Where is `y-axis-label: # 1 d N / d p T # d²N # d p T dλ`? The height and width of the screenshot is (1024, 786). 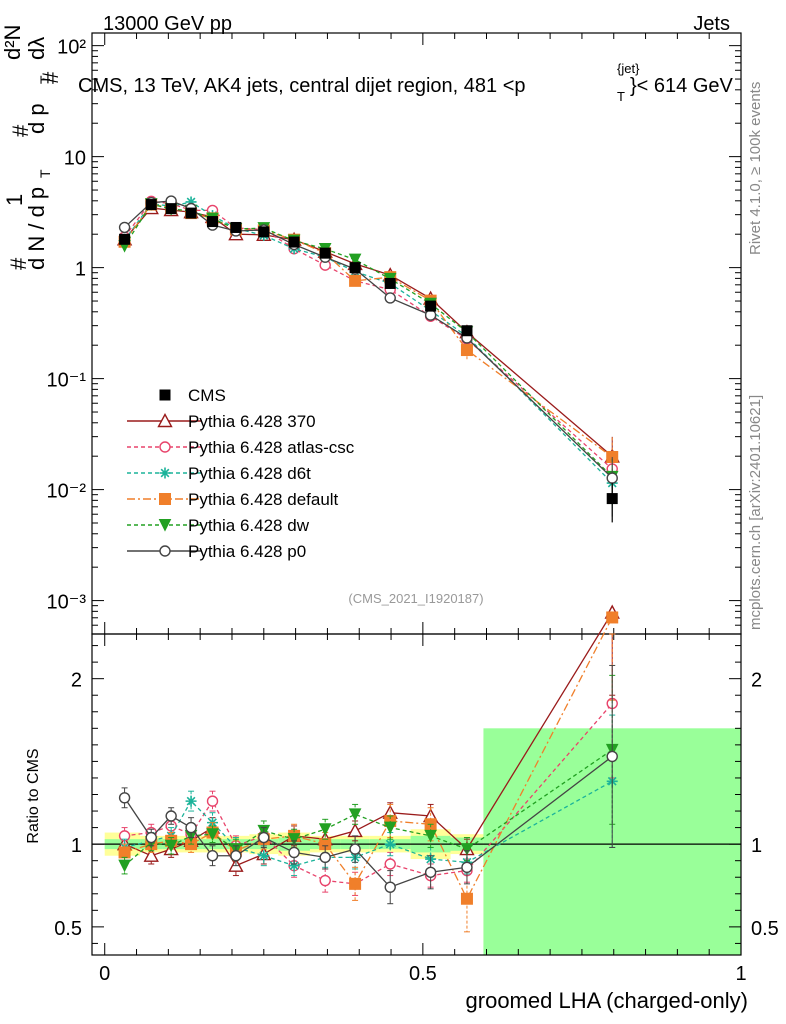
y-axis-label: # 1 d N / d p T # d²N # d p T dλ is located at coordinates (31, 147).